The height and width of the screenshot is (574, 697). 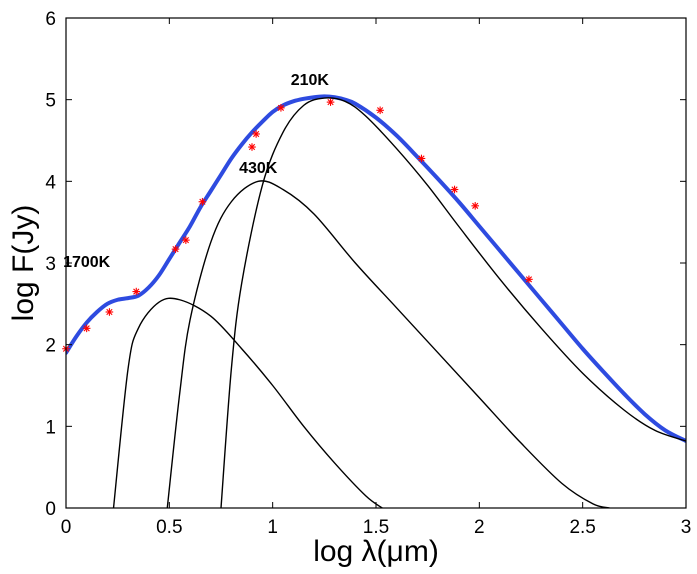 What do you see at coordinates (87, 262) in the screenshot?
I see `curve-annotation: 1700K` at bounding box center [87, 262].